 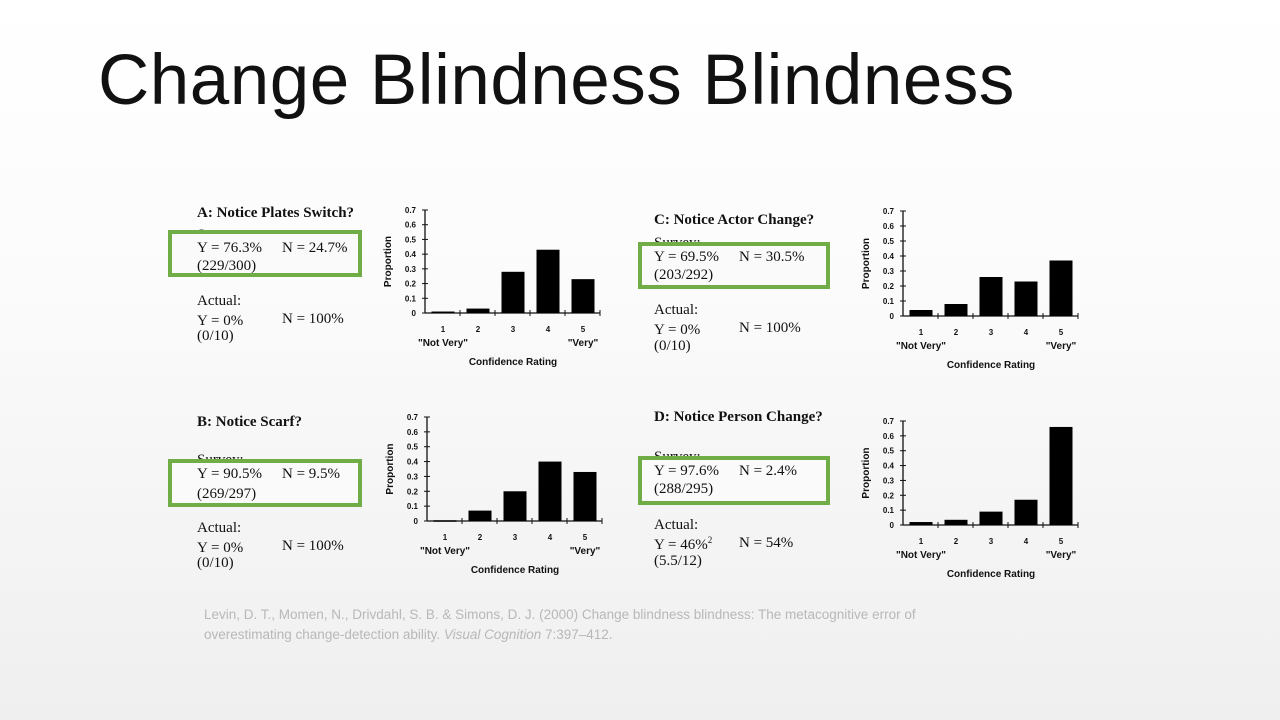 I want to click on survey-yes: Y = 90.5%, so click(x=229, y=474).